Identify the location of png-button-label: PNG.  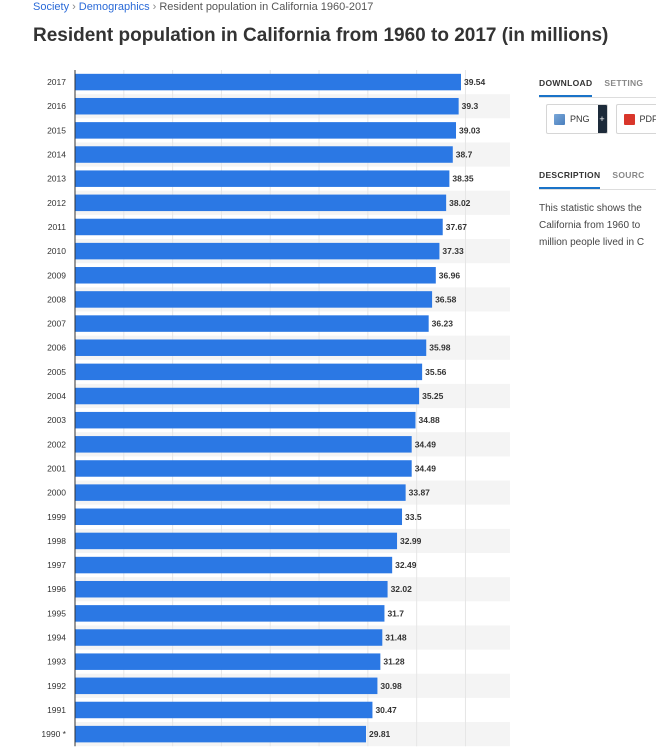
(580, 119).